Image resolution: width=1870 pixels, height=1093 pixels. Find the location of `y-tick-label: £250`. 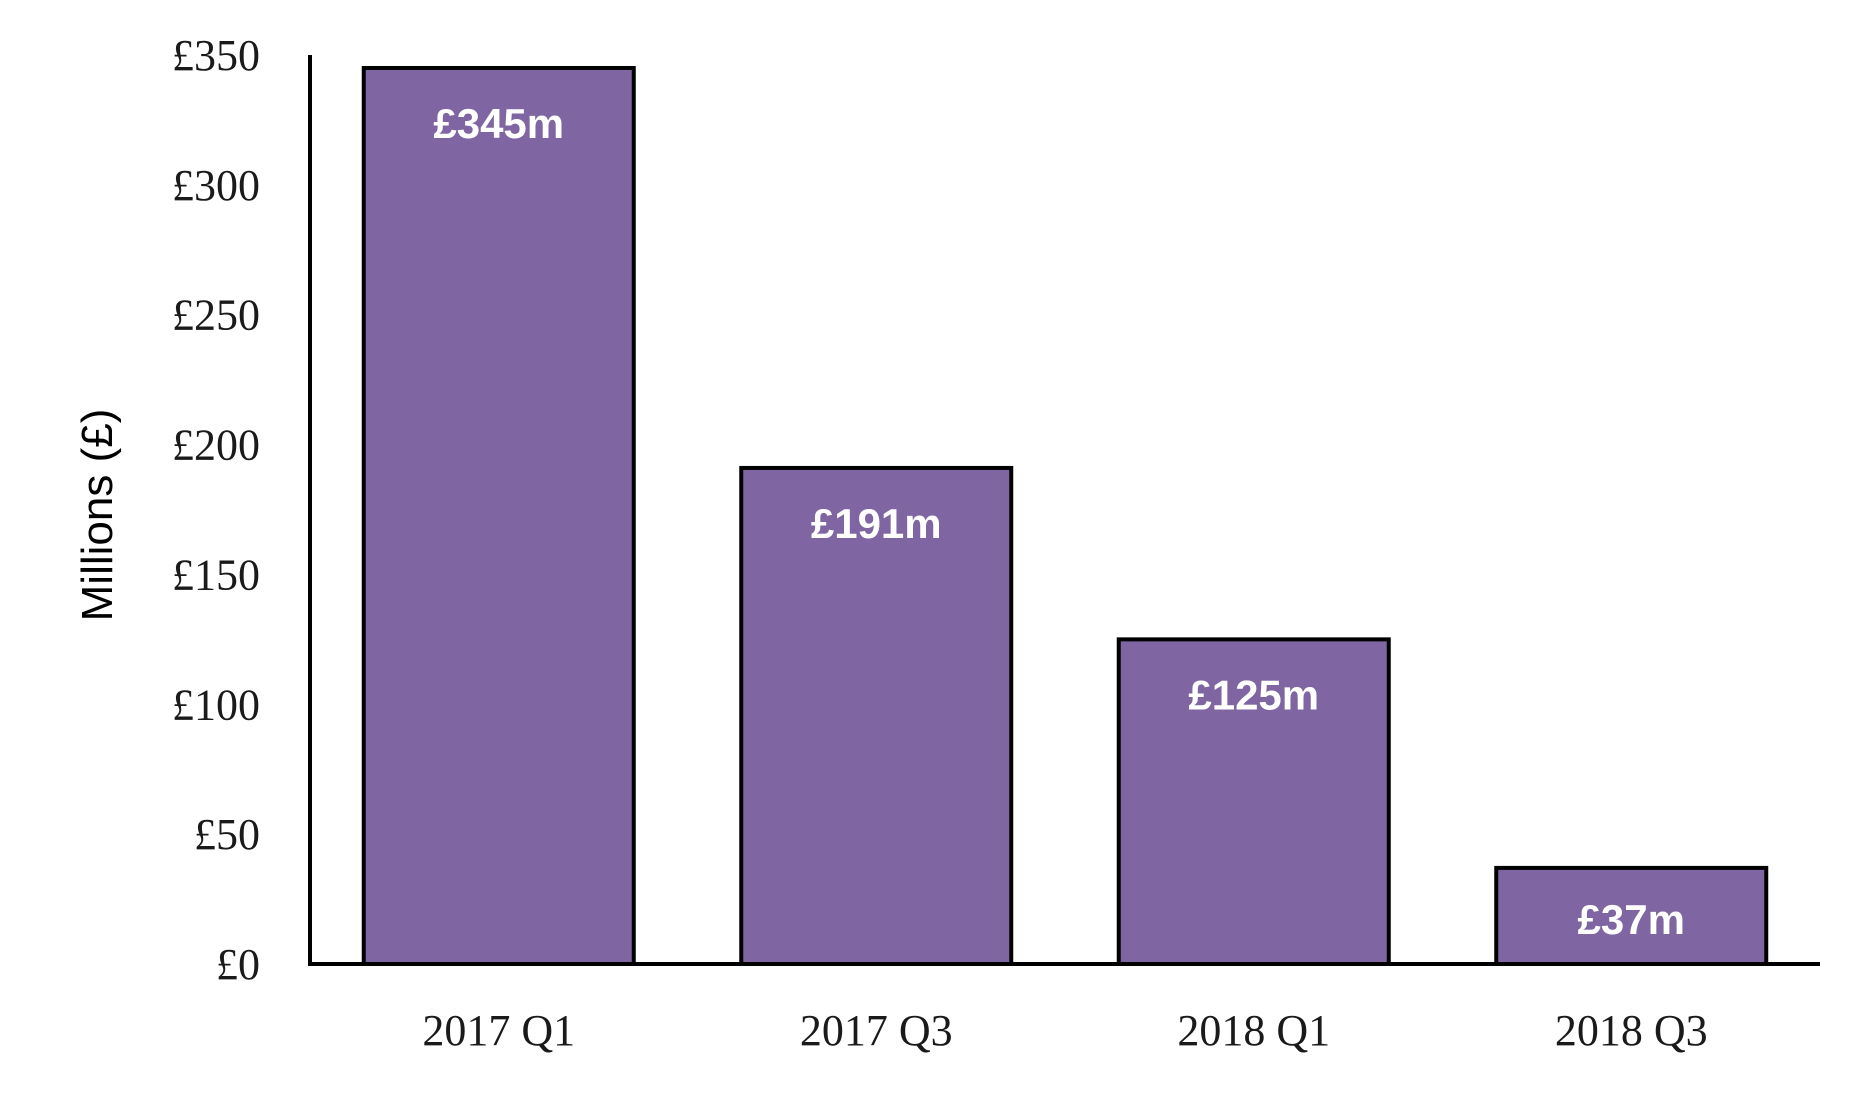

y-tick-label: £250 is located at coordinates (216, 315).